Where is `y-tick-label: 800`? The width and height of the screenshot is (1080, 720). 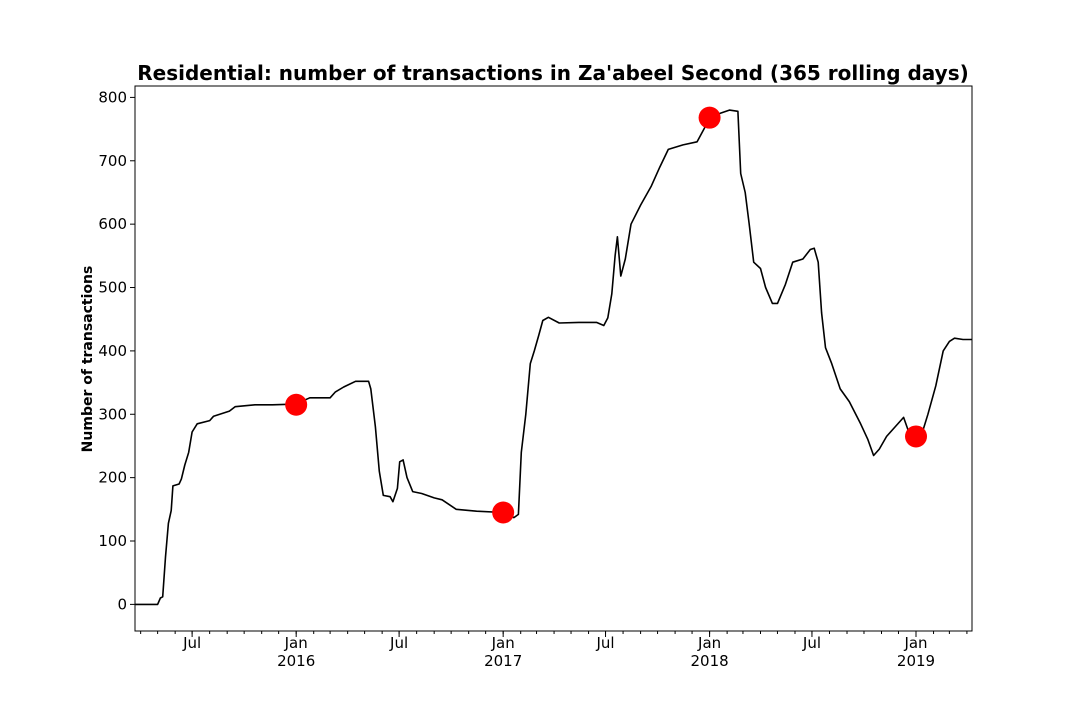
y-tick-label: 800 is located at coordinates (112, 97).